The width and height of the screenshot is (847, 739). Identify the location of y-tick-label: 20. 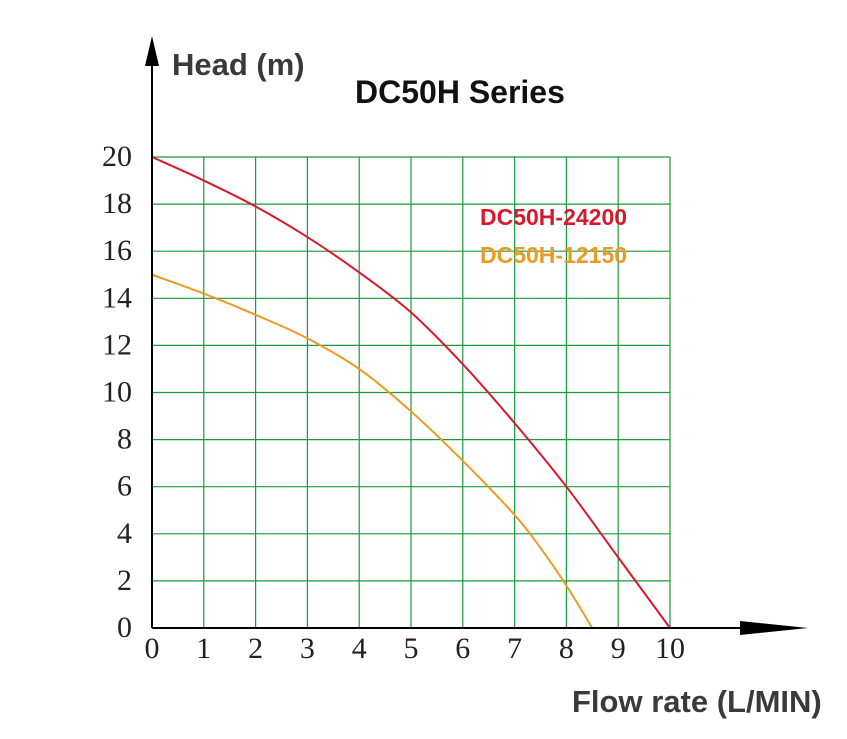
(117, 156).